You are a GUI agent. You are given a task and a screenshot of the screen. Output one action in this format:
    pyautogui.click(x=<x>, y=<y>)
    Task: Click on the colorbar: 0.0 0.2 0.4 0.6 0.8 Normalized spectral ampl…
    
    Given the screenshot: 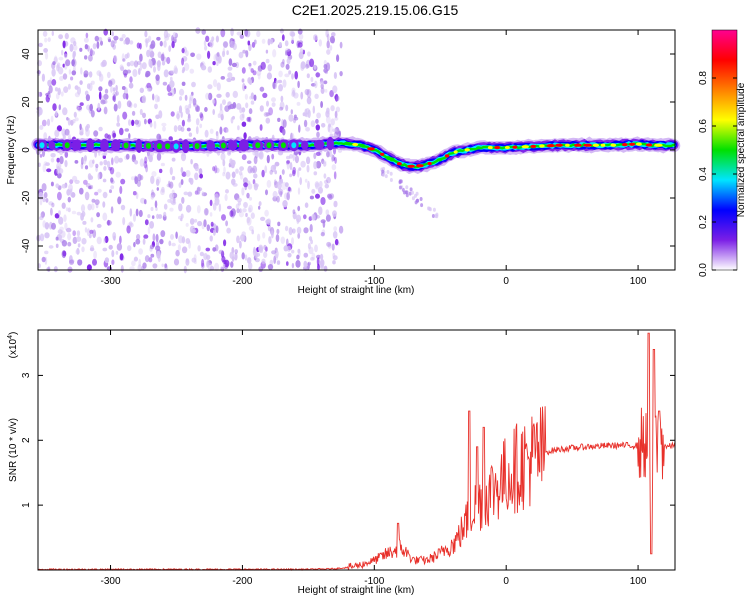 What is the action you would take?
    pyautogui.click(x=722, y=153)
    